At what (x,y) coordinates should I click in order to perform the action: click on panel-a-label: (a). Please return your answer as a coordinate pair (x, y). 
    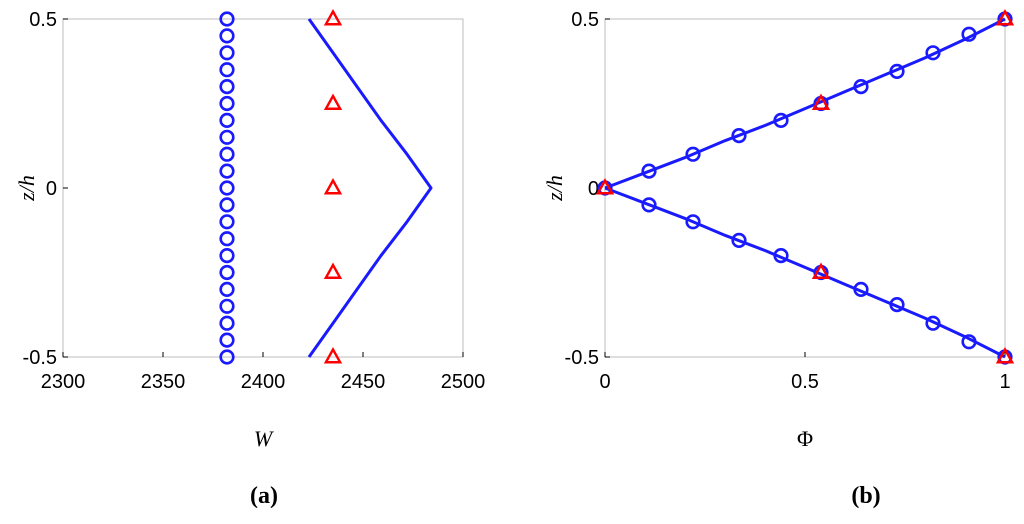
    Looking at the image, I should click on (264, 496).